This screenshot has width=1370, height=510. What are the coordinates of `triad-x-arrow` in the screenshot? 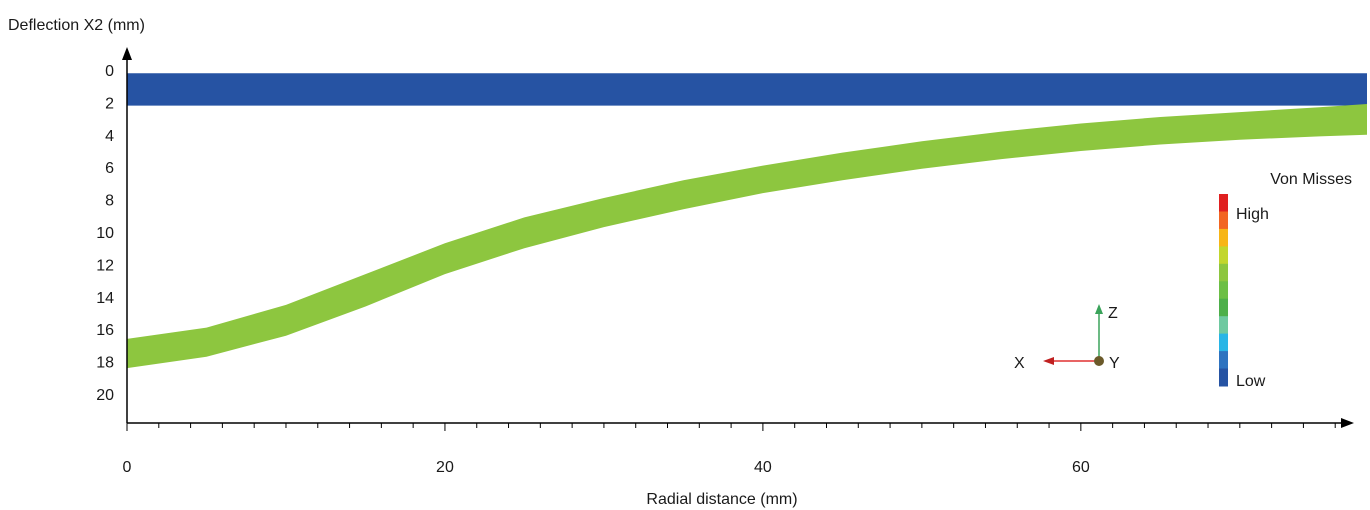 It's located at (1048, 361).